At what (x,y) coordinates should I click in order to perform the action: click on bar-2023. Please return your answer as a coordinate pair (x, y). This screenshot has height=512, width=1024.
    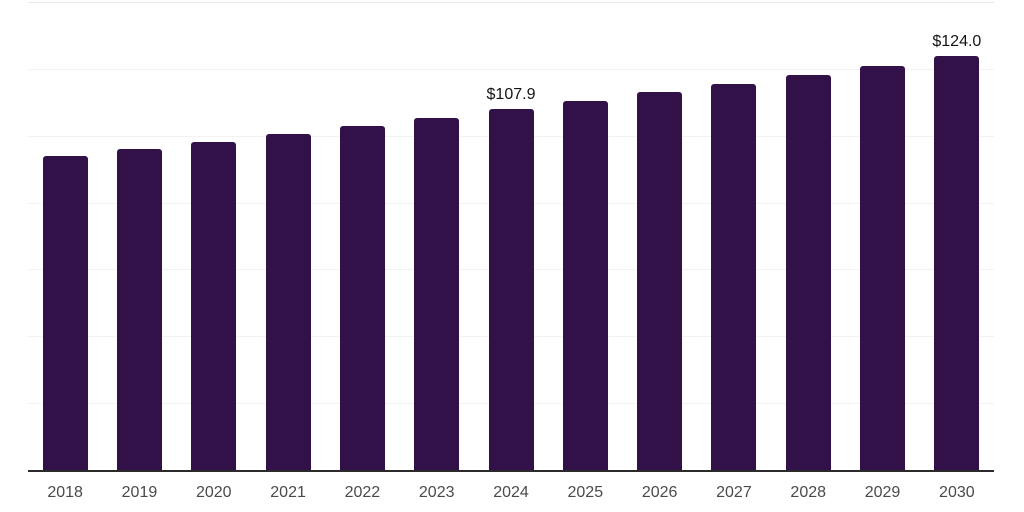
    Looking at the image, I should click on (437, 293).